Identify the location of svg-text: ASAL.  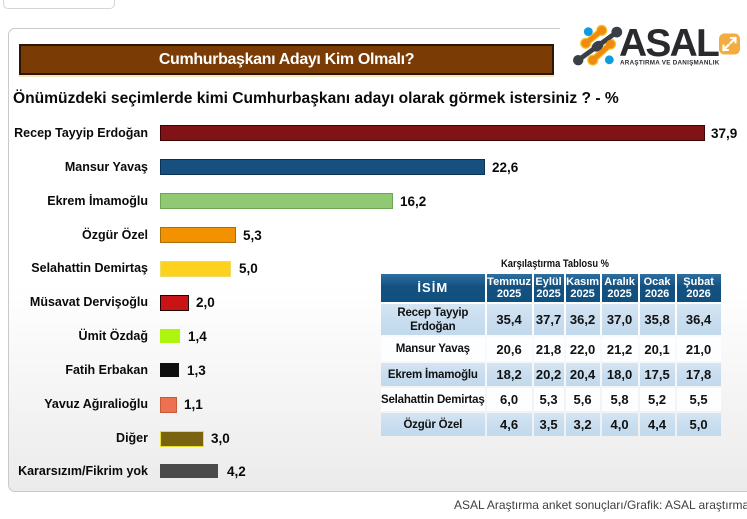
(669, 43).